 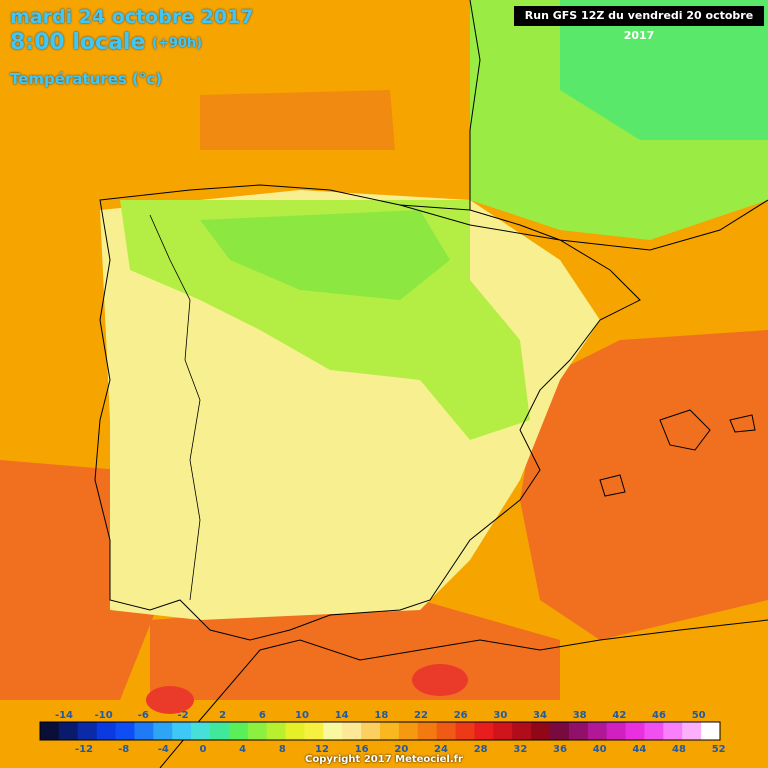 What do you see at coordinates (177, 43) in the screenshot?
I see `forecast-offset: (+90h)` at bounding box center [177, 43].